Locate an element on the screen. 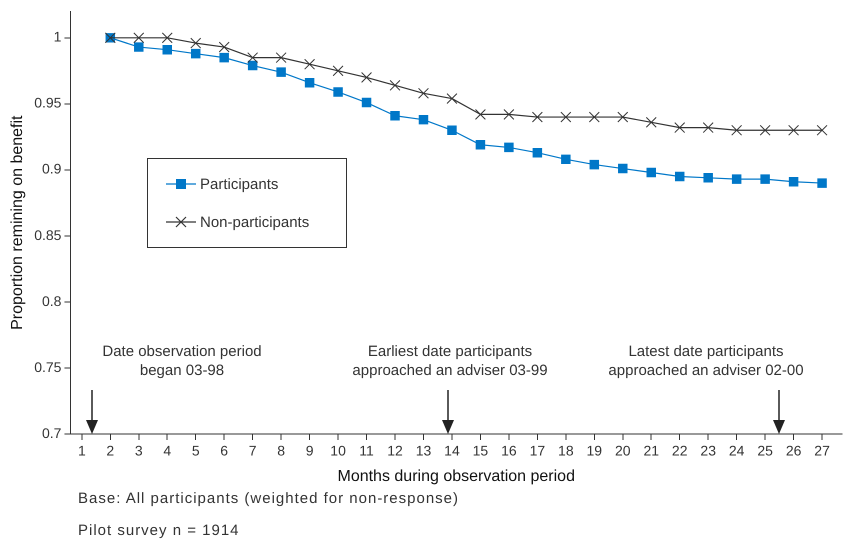 This screenshot has height=554, width=850. x-tick-label: 26 is located at coordinates (794, 450).